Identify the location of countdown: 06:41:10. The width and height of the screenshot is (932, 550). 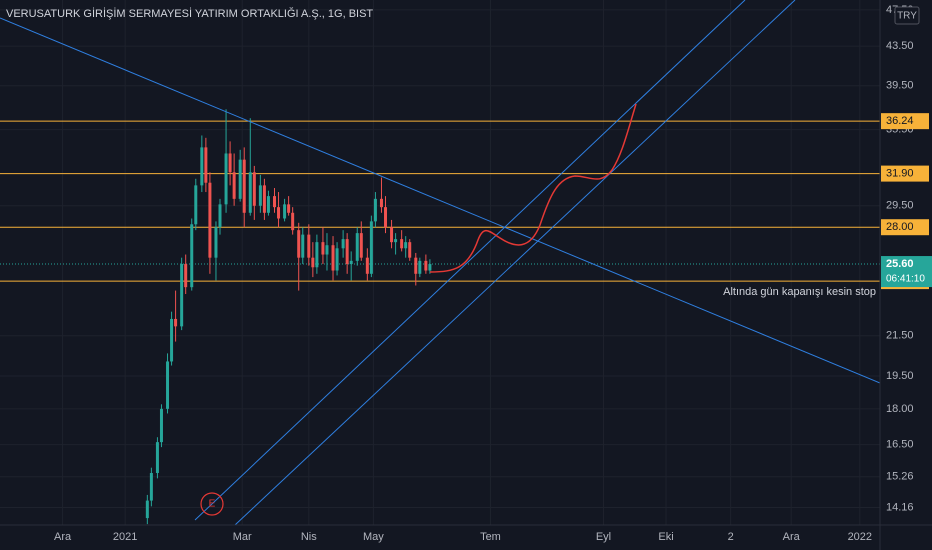
(905, 279).